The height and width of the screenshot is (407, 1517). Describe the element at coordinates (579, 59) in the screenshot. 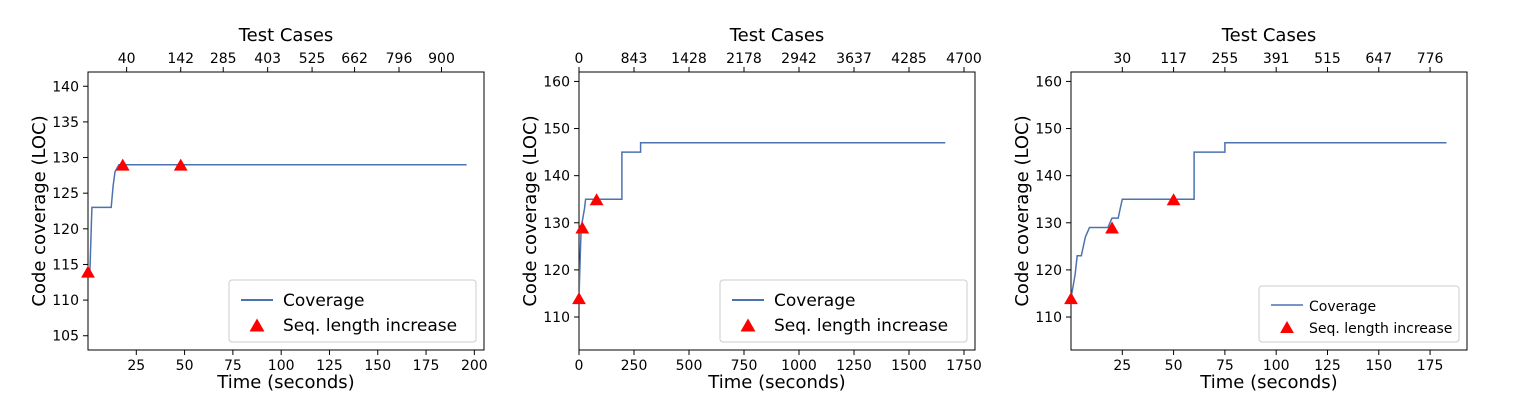

I see `top-x-tick-label: 0` at that location.